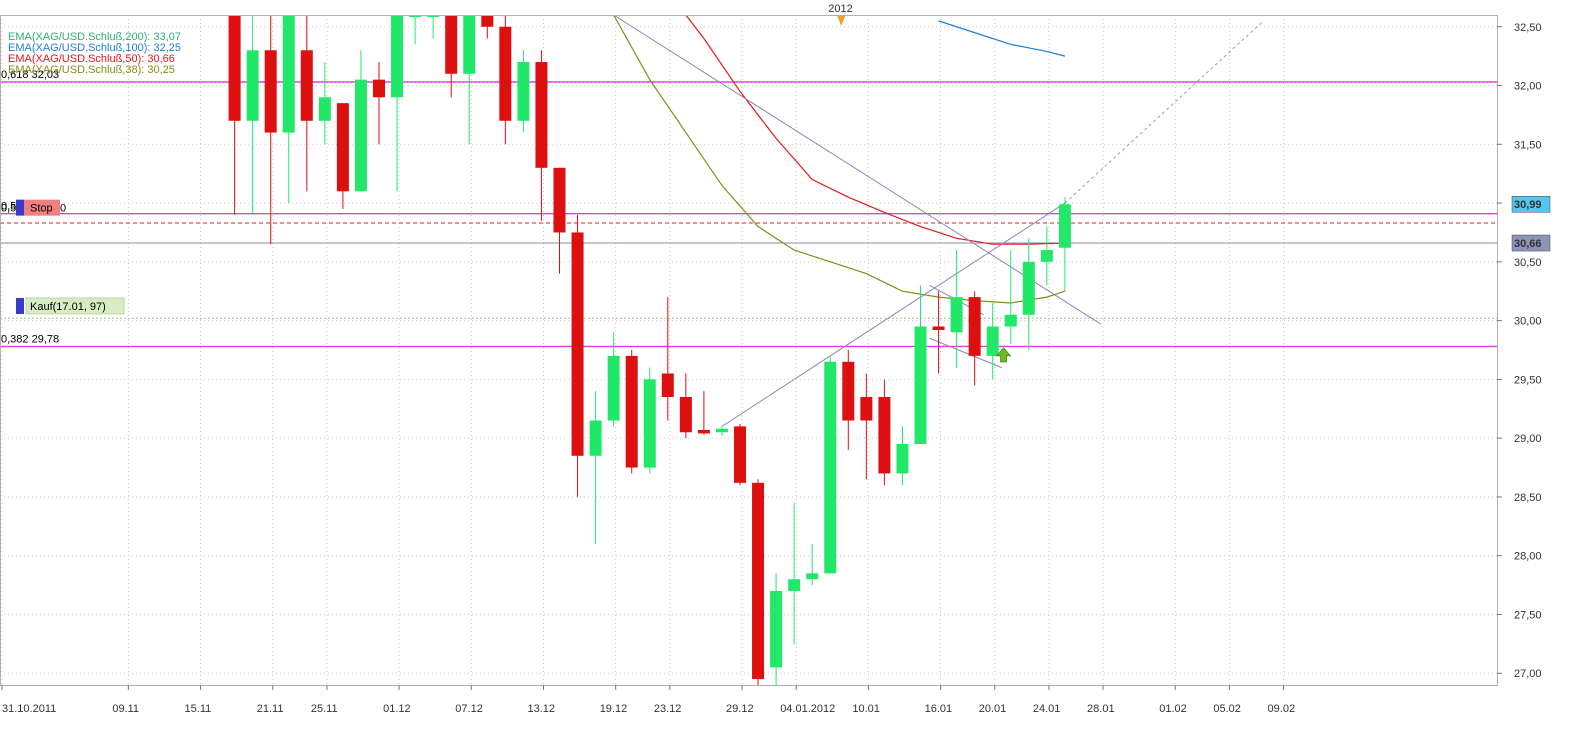 The width and height of the screenshot is (1594, 730). I want to click on y-tick-label: 27,50, so click(1528, 615).